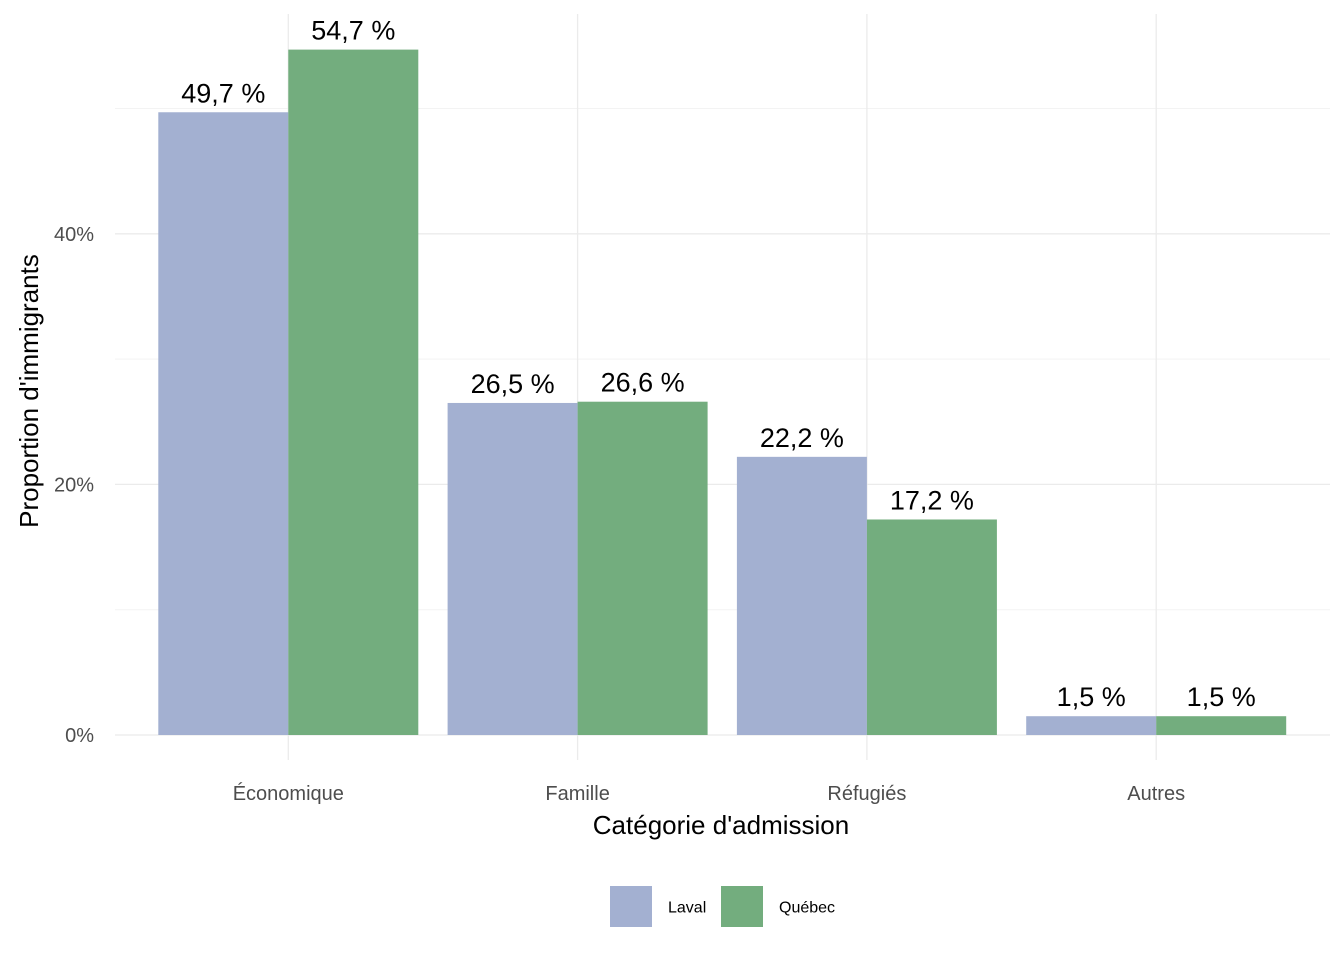 The width and height of the screenshot is (1344, 960). Describe the element at coordinates (721, 825) in the screenshot. I see `x-axis-title: Catégorie d'admission` at that location.